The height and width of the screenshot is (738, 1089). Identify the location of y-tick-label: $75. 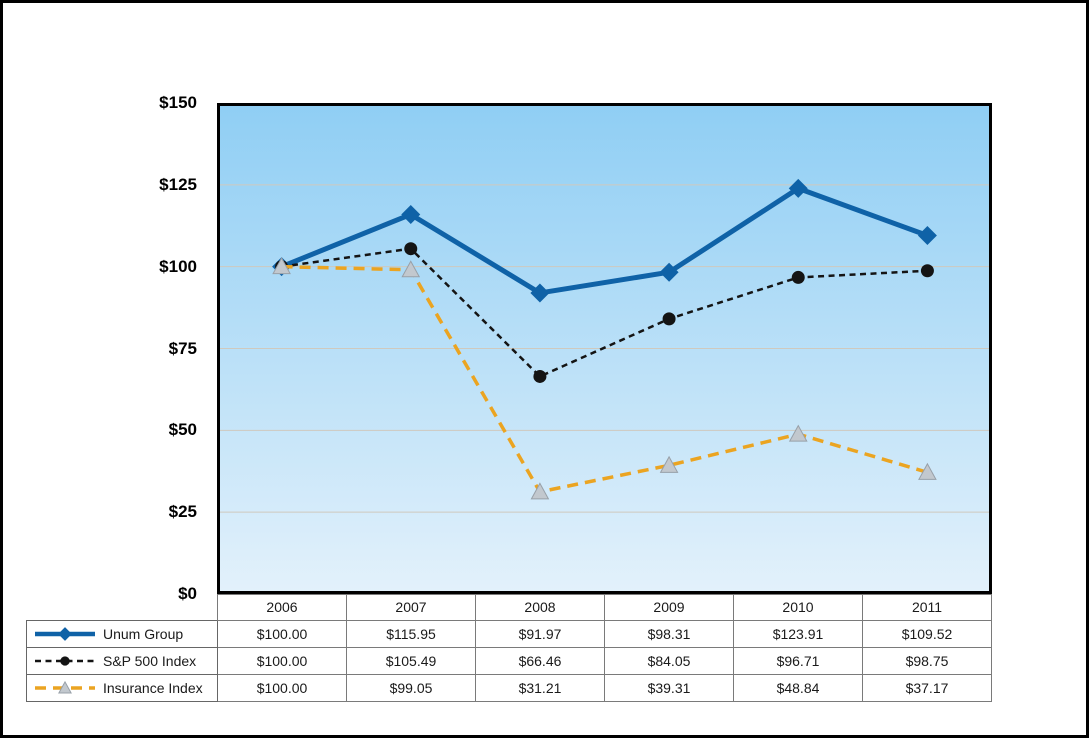
(182, 348).